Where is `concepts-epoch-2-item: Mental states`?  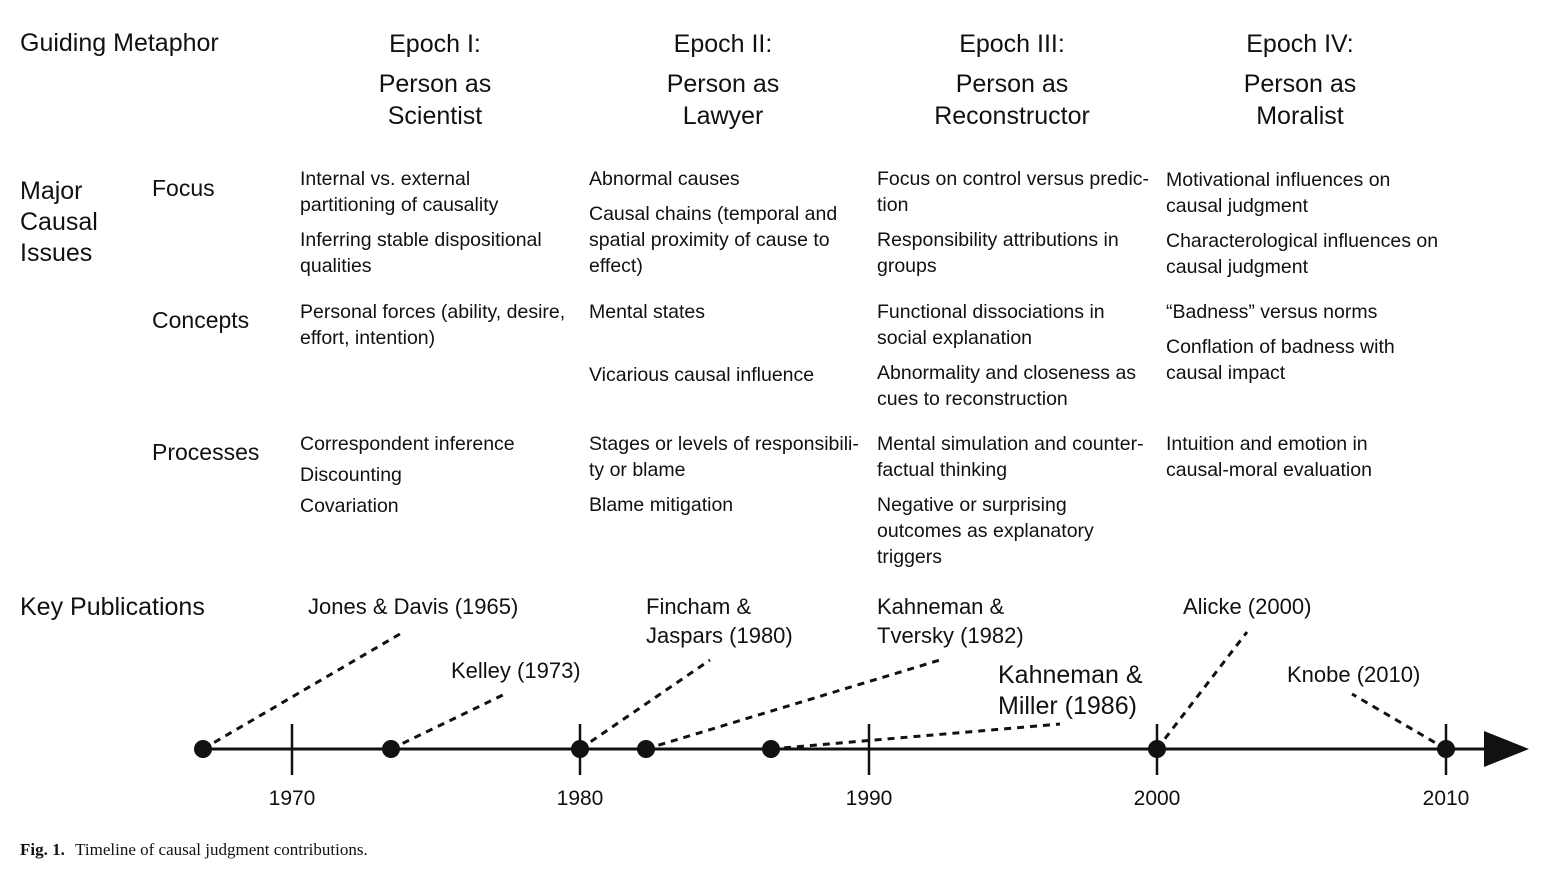
concepts-epoch-2-item: Mental states is located at coordinates (647, 312).